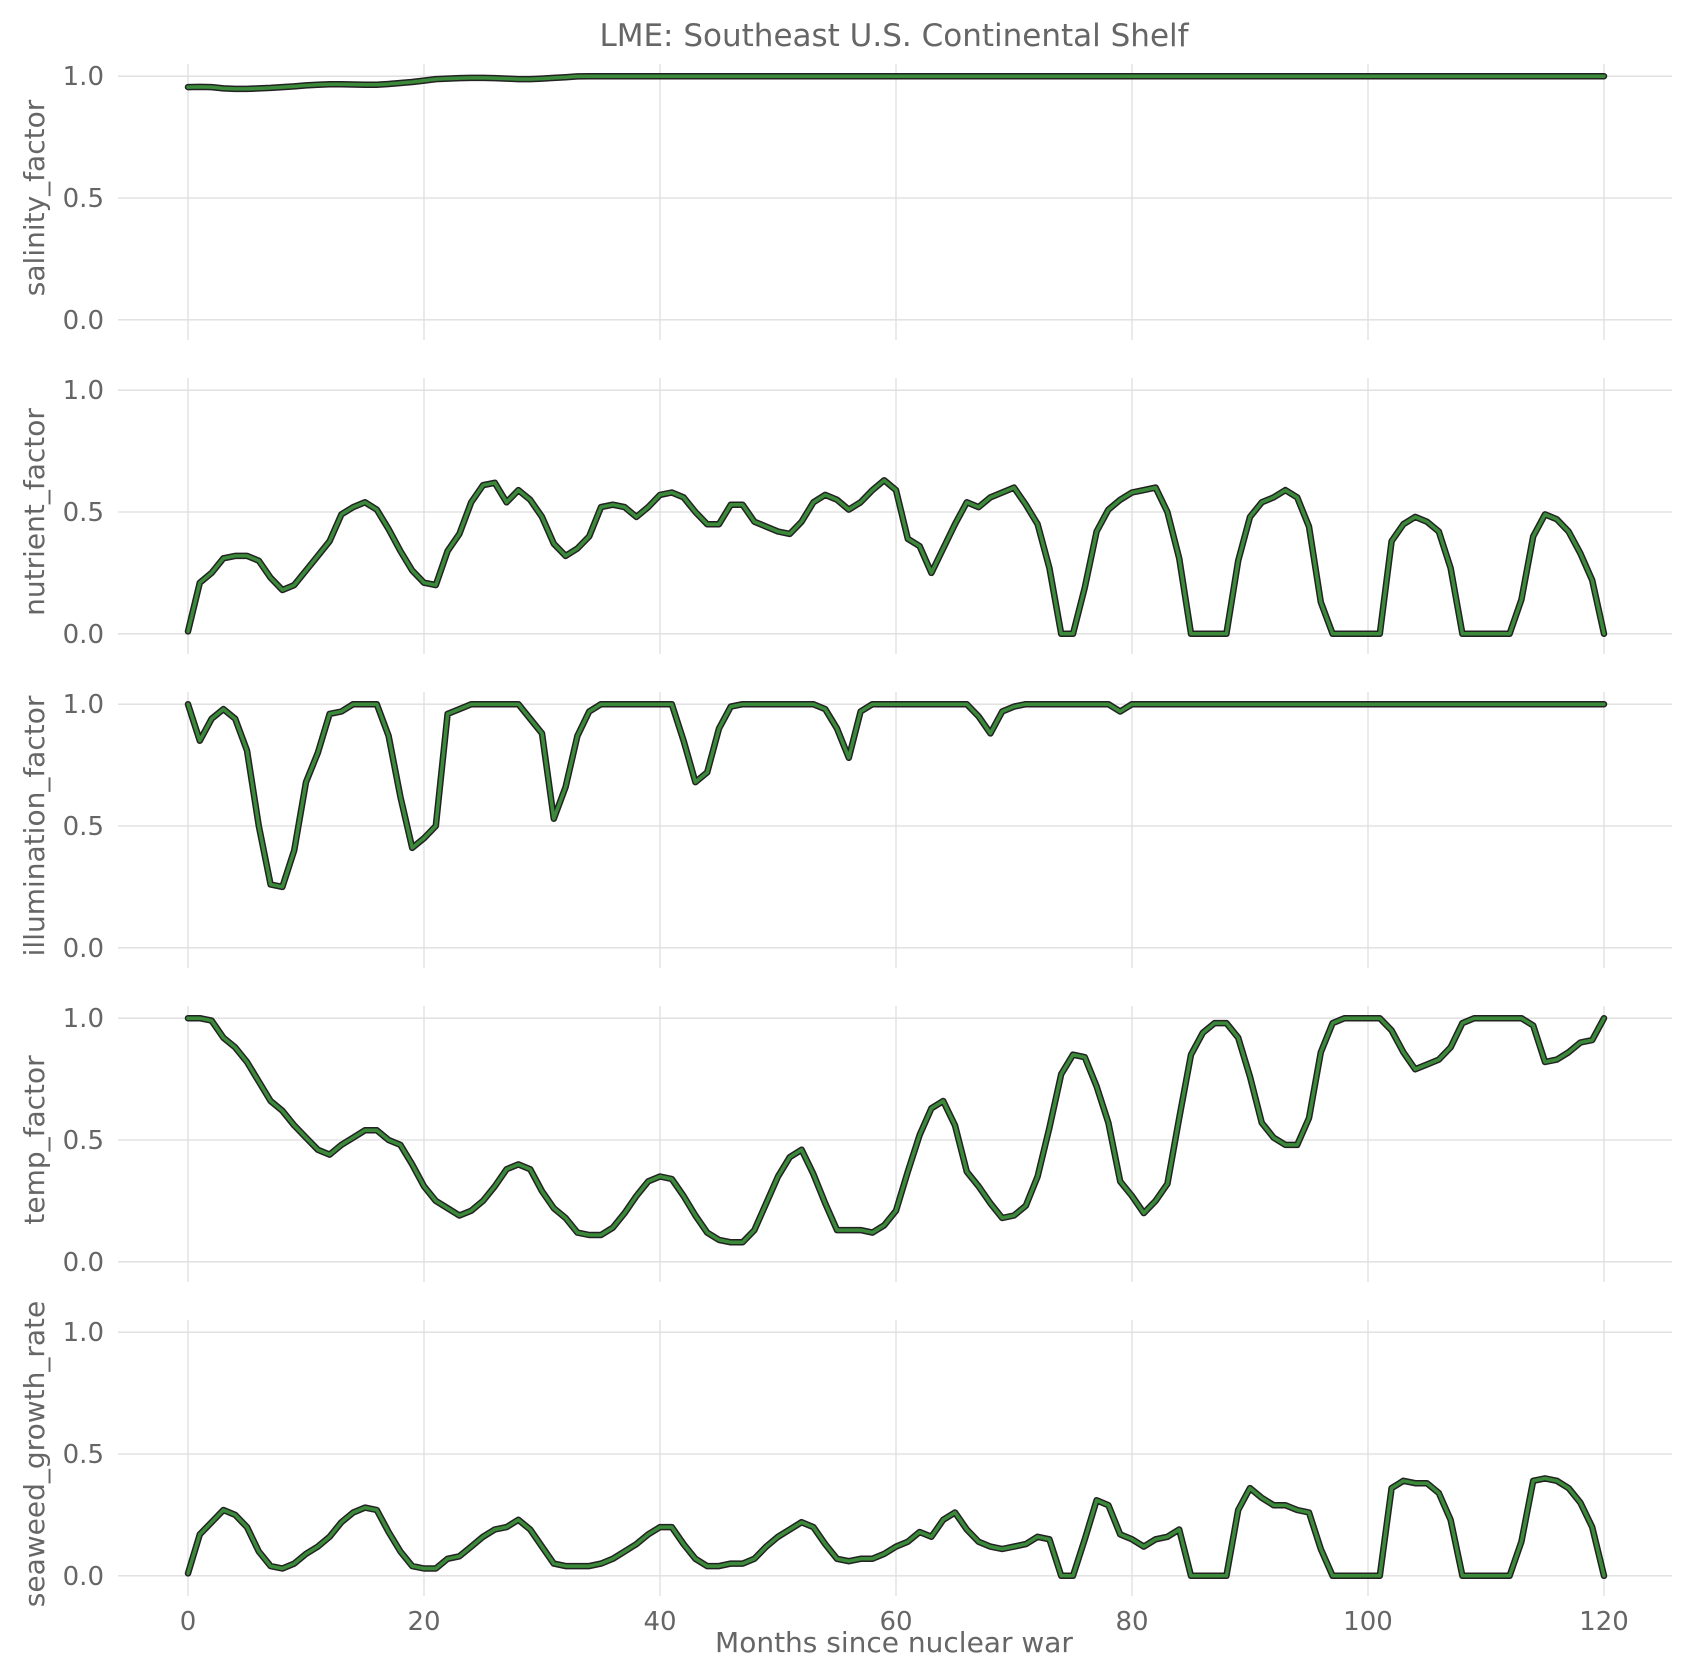  What do you see at coordinates (34, 1454) in the screenshot?
I see `y-axis-label: seaweed_growth_rate` at bounding box center [34, 1454].